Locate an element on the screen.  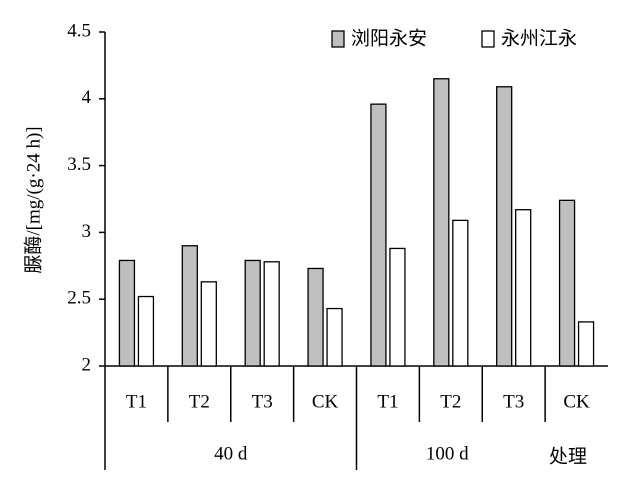
group-label: 100 d is located at coordinates (447, 453).